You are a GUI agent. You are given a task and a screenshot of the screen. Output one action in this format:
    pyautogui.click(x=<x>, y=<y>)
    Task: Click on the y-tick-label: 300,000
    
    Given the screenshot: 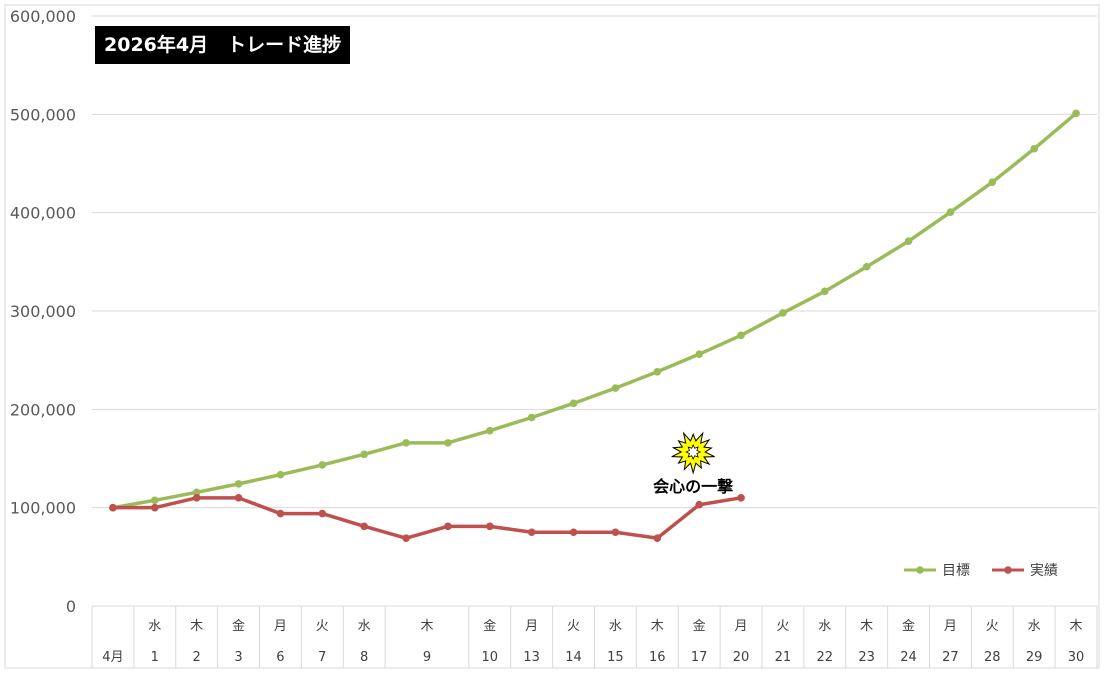 What is the action you would take?
    pyautogui.click(x=43, y=311)
    